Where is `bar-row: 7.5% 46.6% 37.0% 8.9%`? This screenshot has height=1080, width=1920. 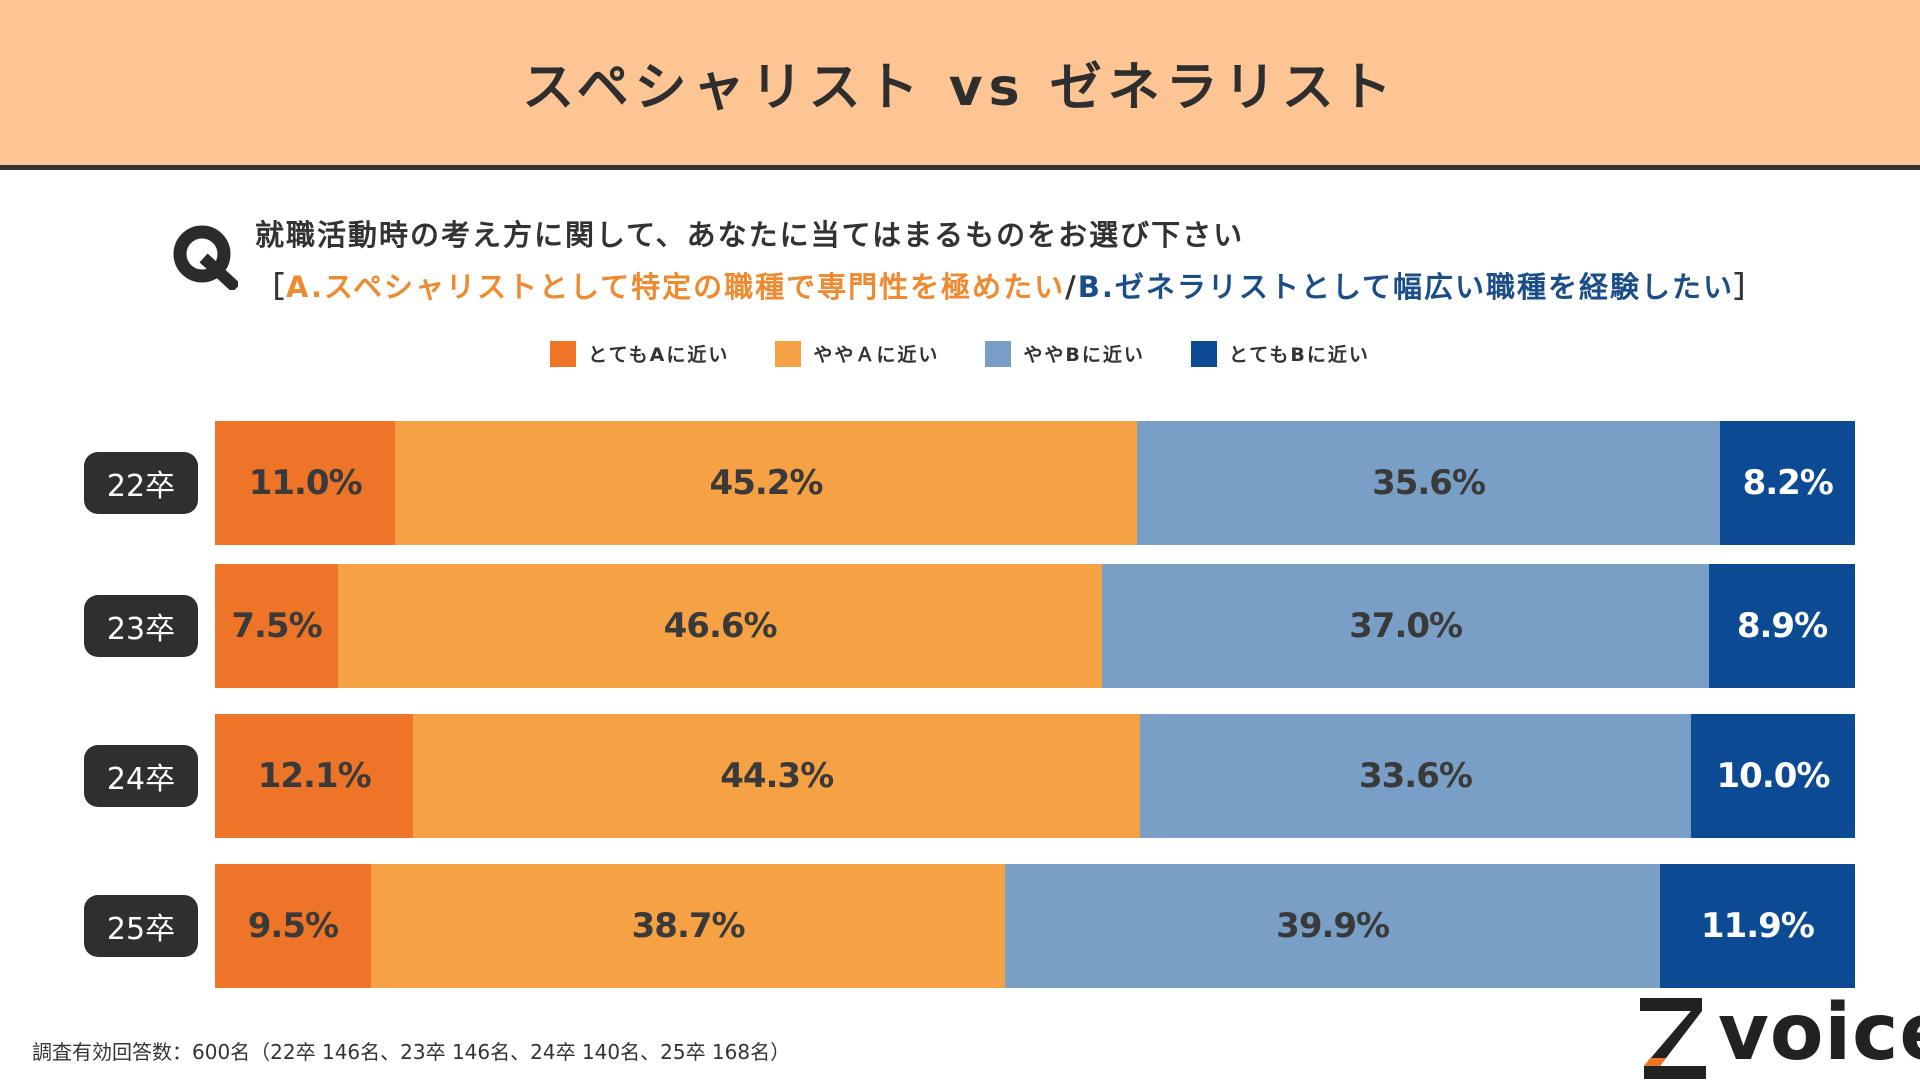 bar-row: 7.5% 46.6% 37.0% 8.9% is located at coordinates (1035, 626).